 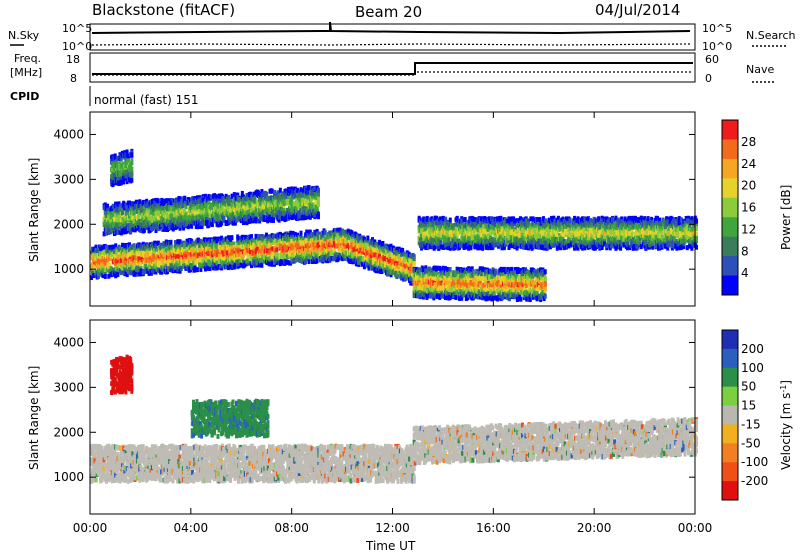 I want to click on frequency-panel-frame, so click(x=392, y=67).